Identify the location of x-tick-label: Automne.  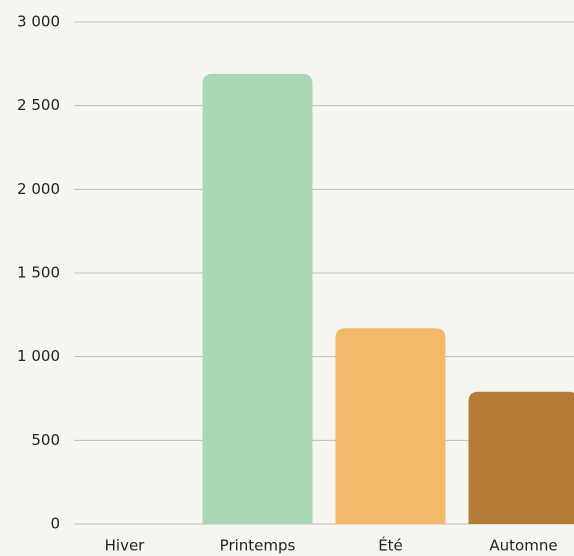
(523, 546).